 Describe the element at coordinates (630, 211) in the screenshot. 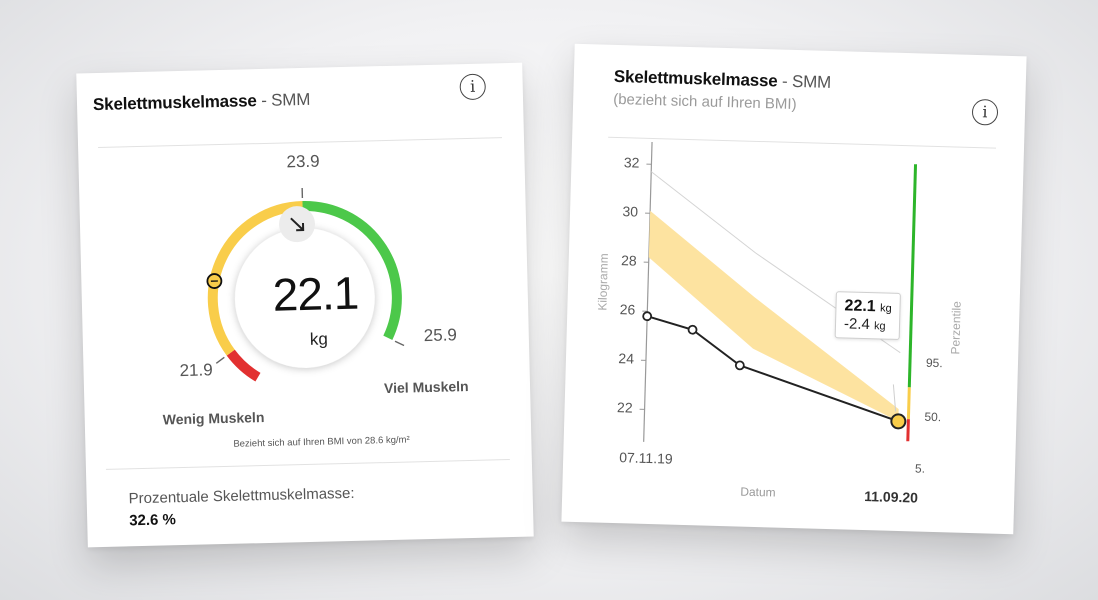

I see `y-tick-label: 30` at that location.